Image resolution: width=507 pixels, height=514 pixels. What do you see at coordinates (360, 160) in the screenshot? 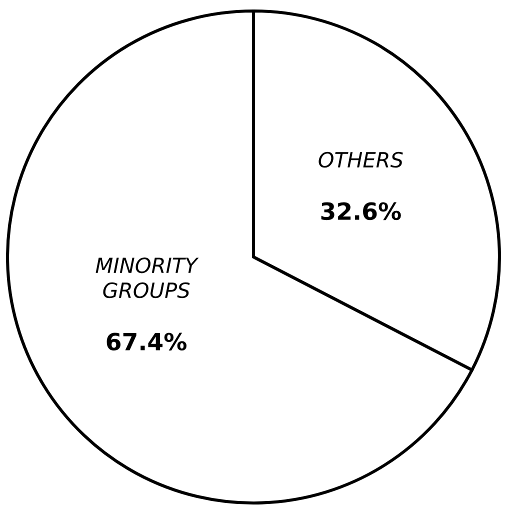
I see `slice-label: OTHERS` at bounding box center [360, 160].